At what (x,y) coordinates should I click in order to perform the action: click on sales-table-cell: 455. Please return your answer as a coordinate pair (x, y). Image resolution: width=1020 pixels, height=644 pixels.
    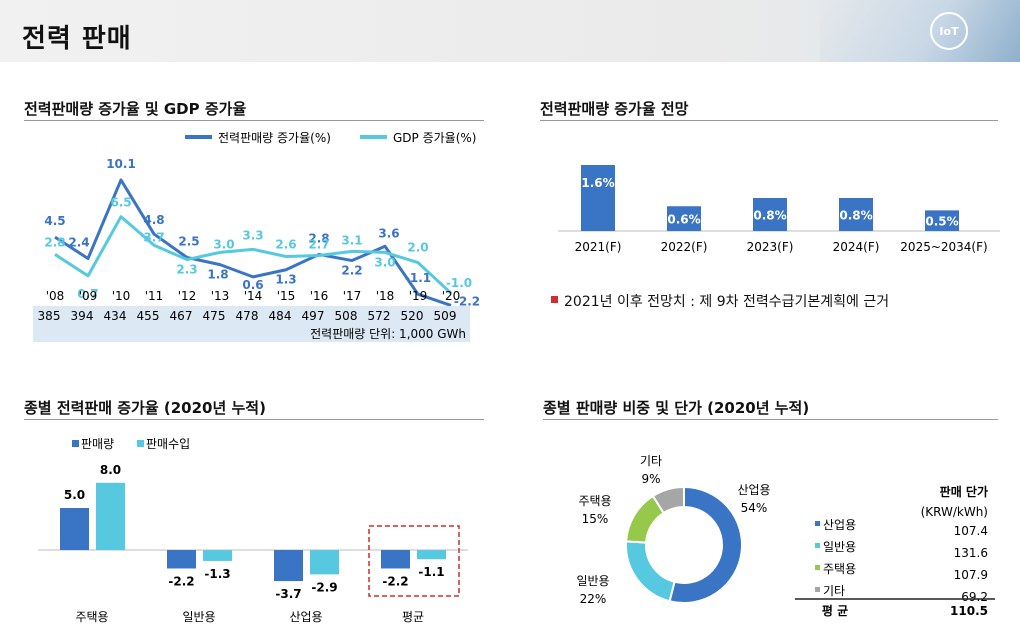
    Looking at the image, I should click on (148, 316).